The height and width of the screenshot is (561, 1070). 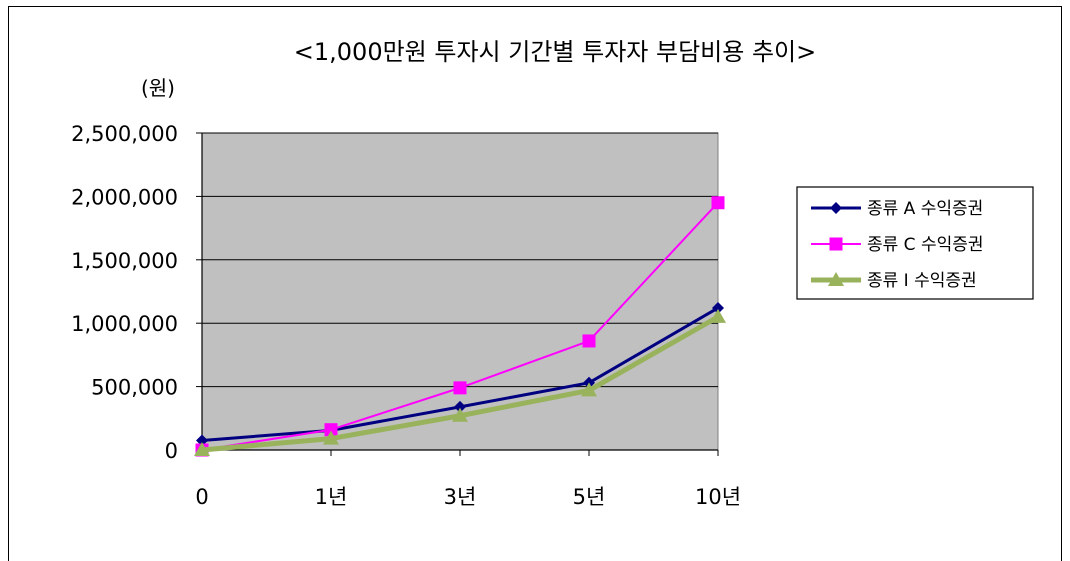 I want to click on y-tick-label: 2,500,000, so click(x=124, y=134).